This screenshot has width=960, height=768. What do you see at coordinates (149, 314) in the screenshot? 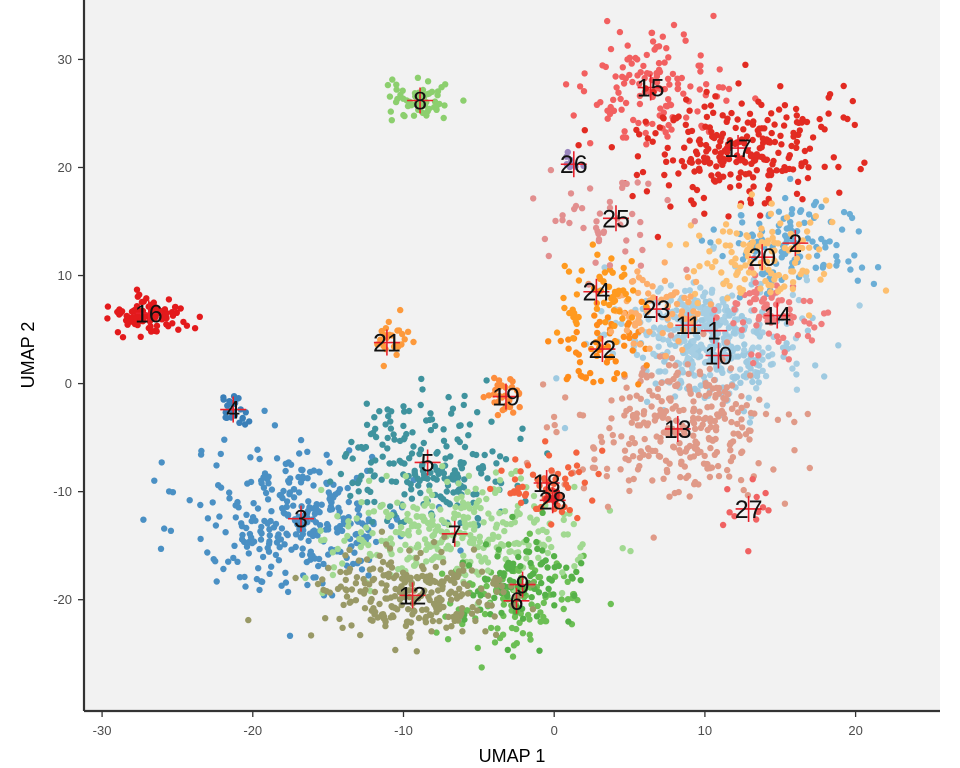
I see `cluster-label: 16` at bounding box center [149, 314].